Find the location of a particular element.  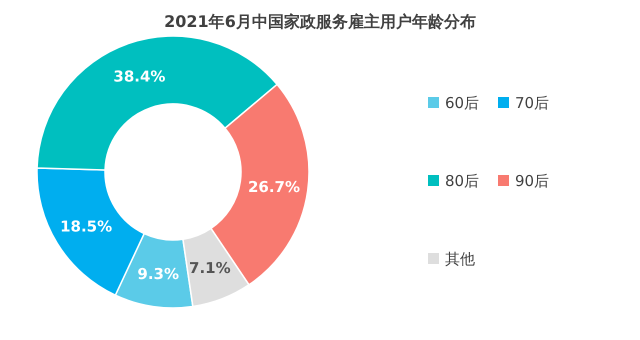

data-label: 26.7% is located at coordinates (274, 187).